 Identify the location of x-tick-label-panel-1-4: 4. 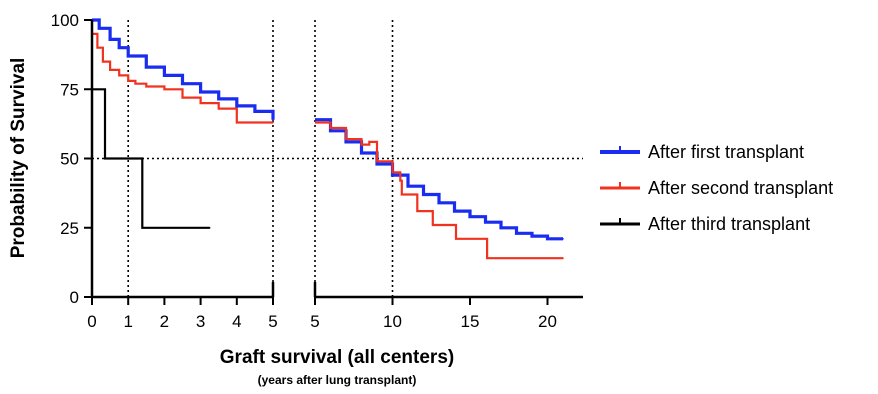
(236, 321).